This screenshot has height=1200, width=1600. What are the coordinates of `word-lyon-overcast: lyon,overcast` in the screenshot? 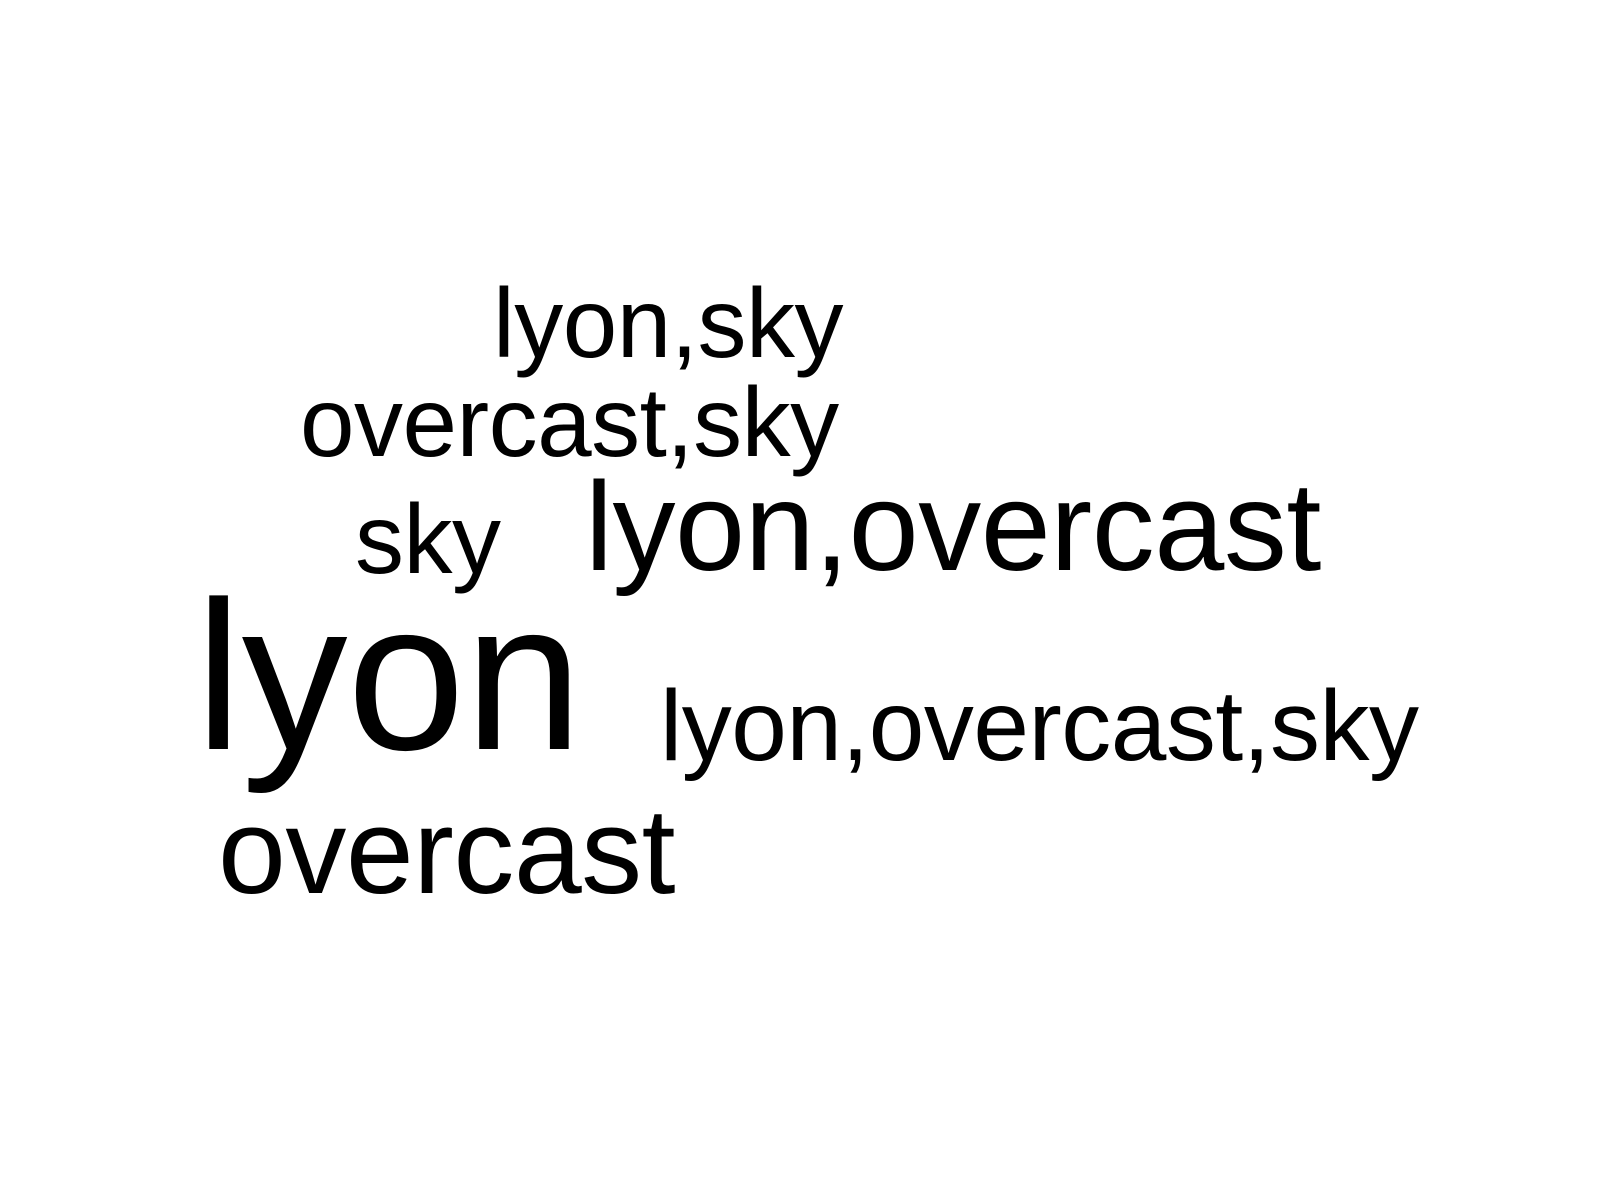 It's located at (953, 526).